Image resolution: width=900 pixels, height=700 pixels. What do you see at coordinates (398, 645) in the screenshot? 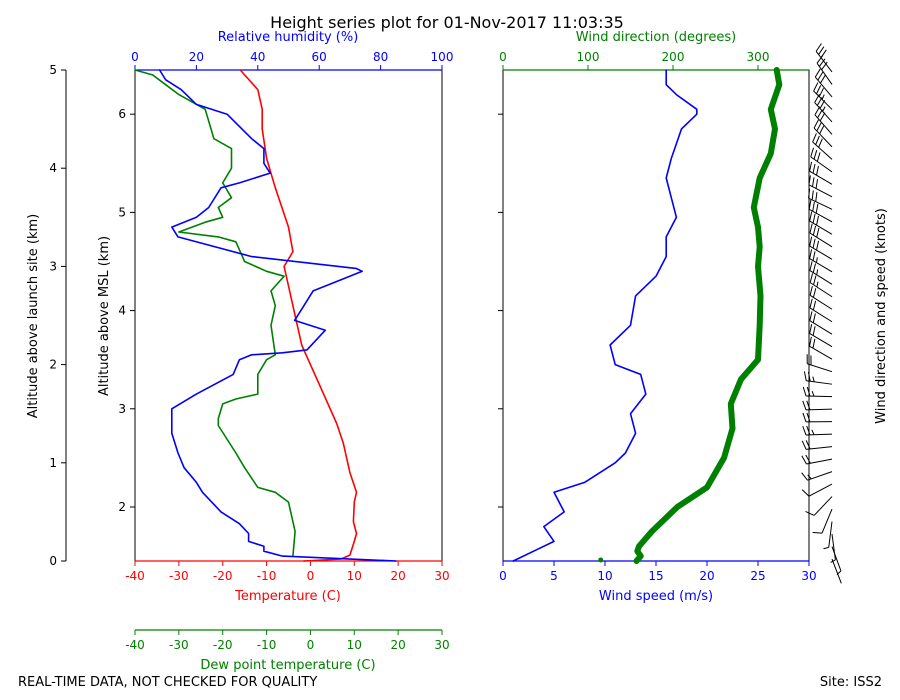
I see `dewpoint-axis-tick-label: 20` at bounding box center [398, 645].